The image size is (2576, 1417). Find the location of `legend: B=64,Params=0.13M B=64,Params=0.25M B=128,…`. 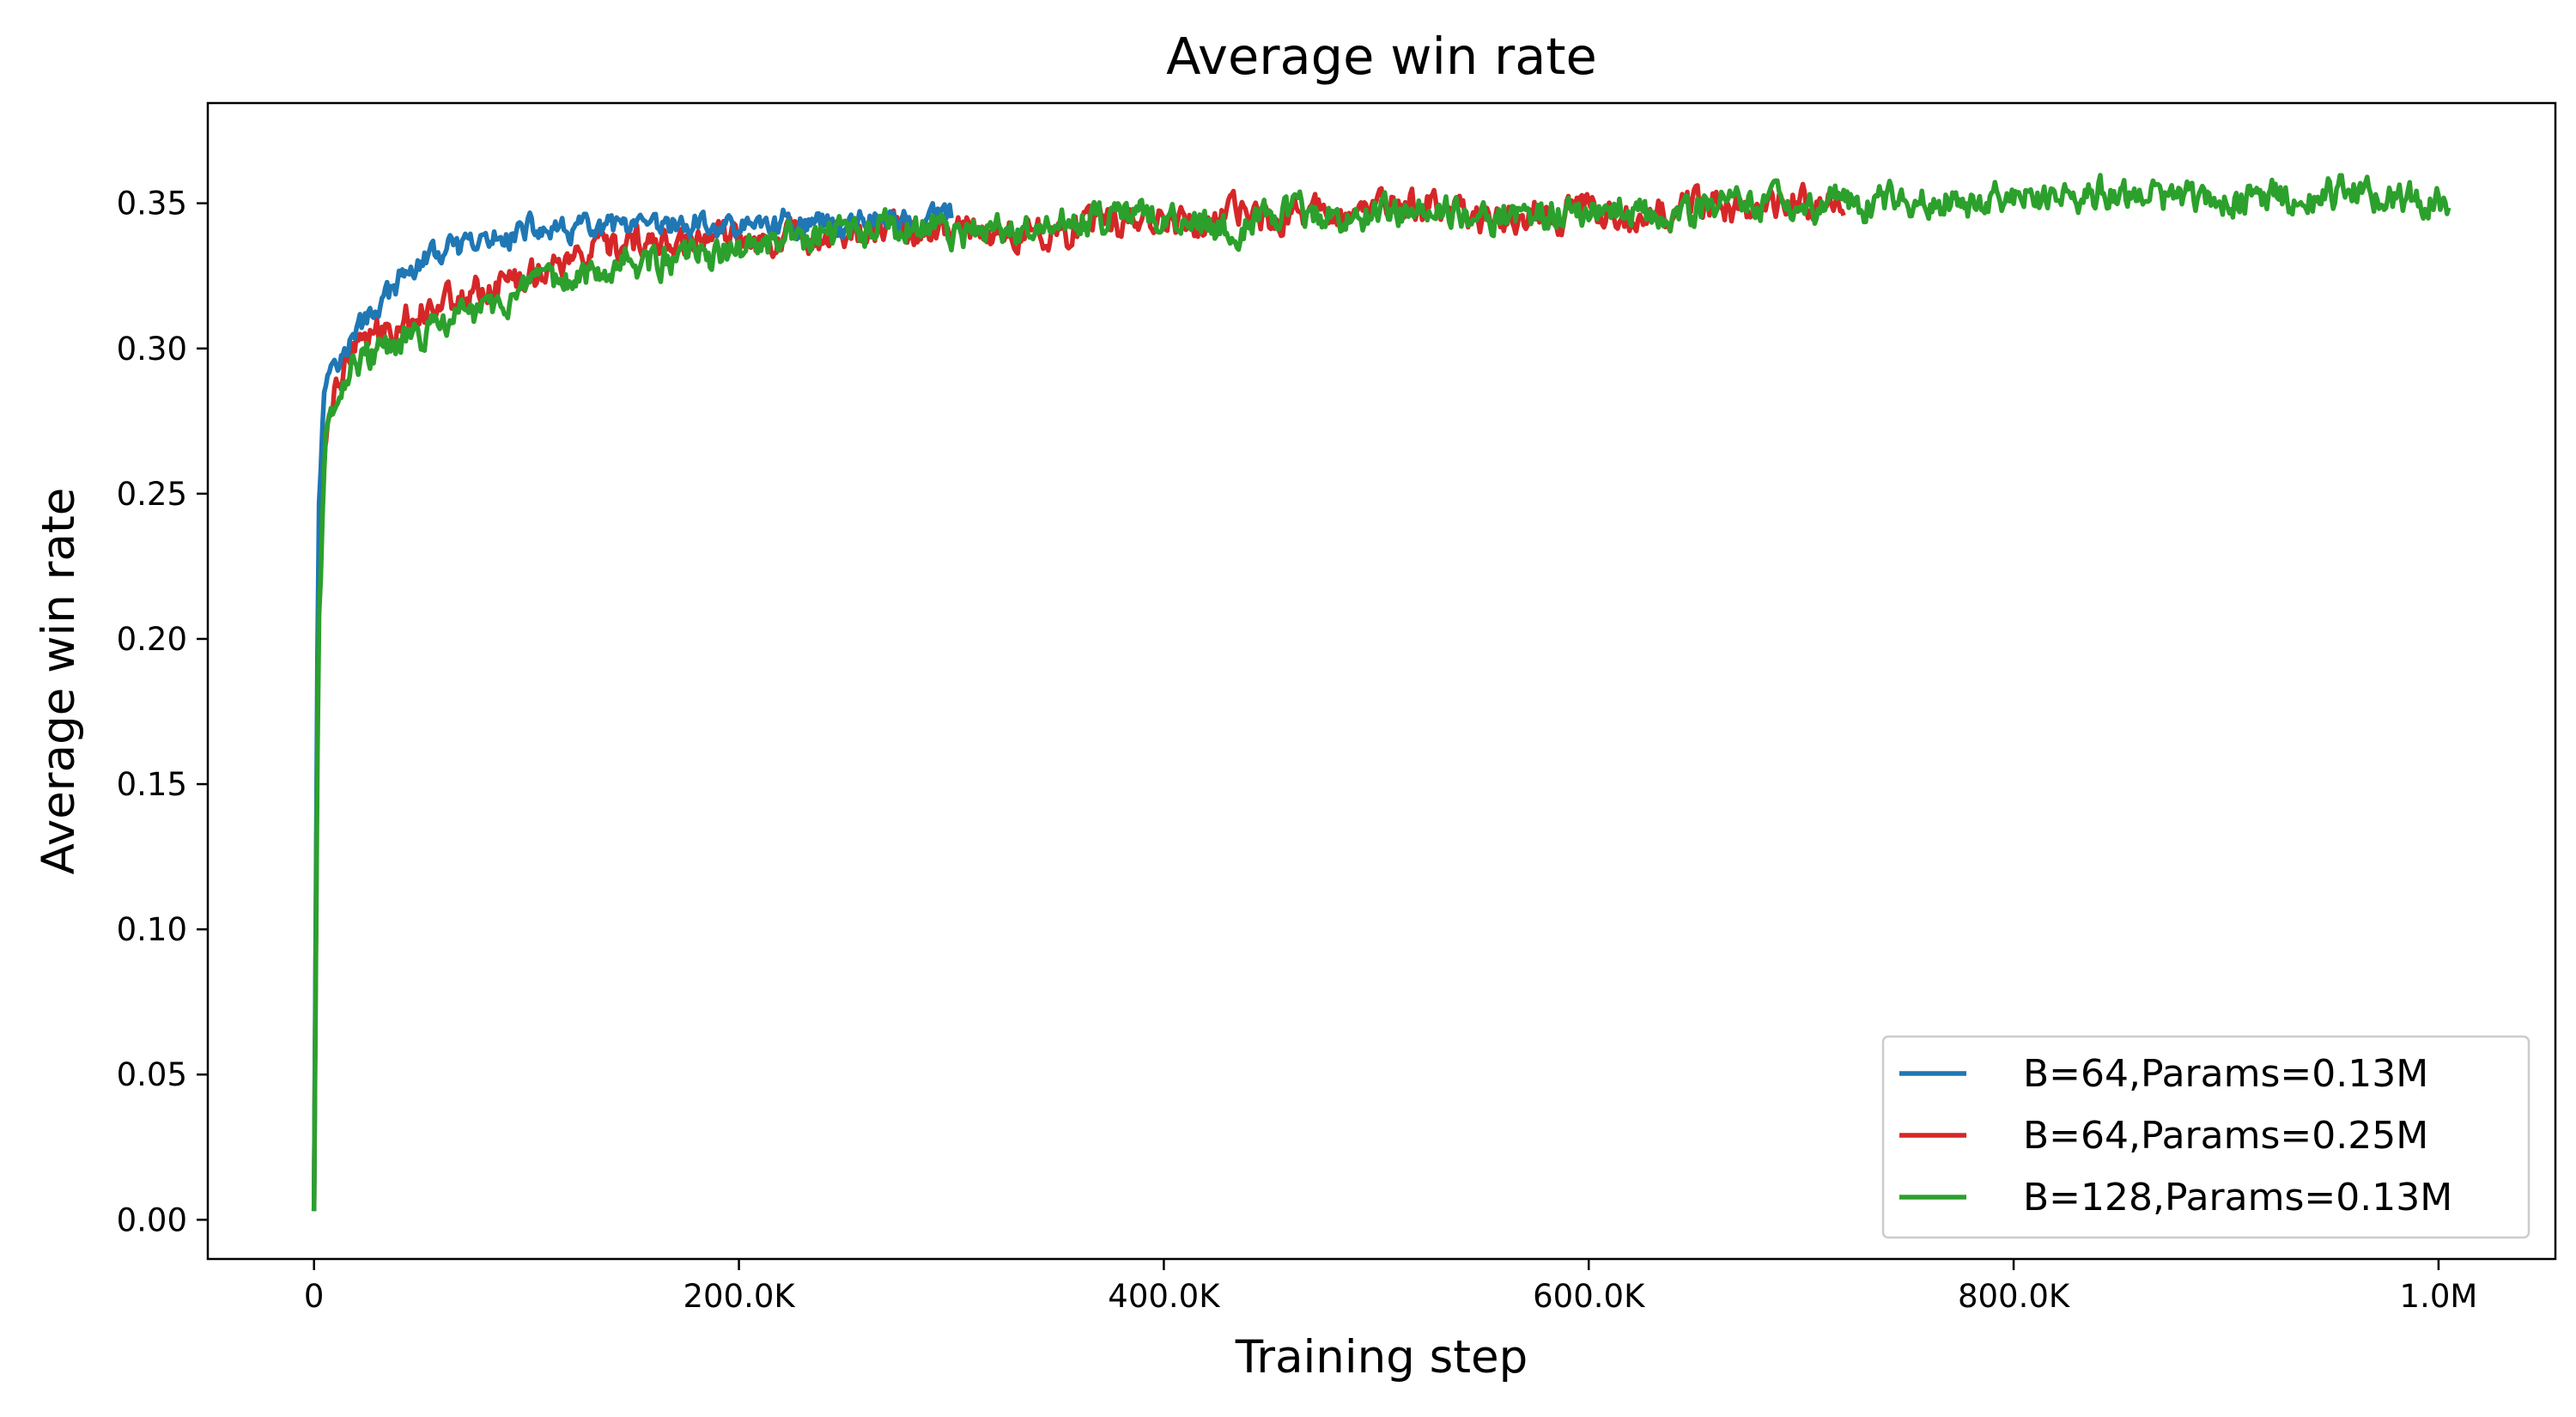

legend: B=64,Params=0.13M B=64,Params=0.25M B=128,… is located at coordinates (2206, 1137).